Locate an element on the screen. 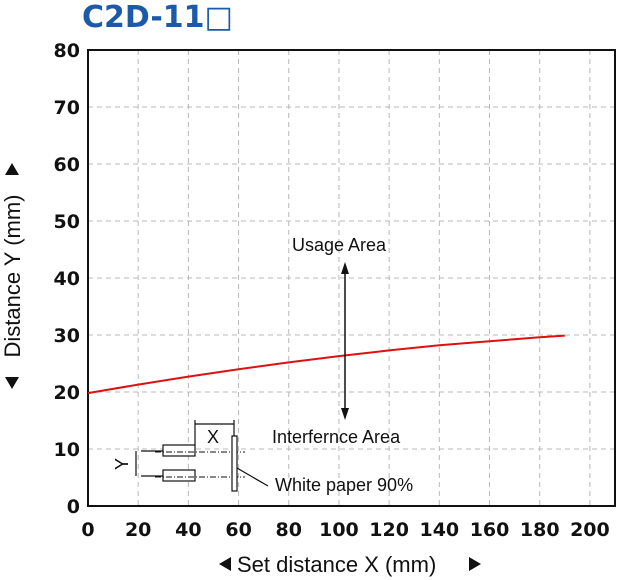 This screenshot has height=580, width=640. lower-sensor is located at coordinates (179, 475).